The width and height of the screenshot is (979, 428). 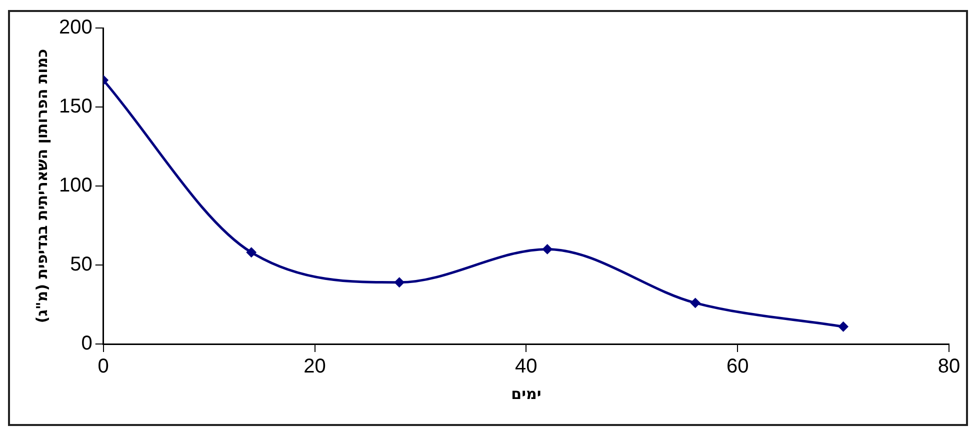 I want to click on y-tick-label: 150, so click(x=75, y=107).